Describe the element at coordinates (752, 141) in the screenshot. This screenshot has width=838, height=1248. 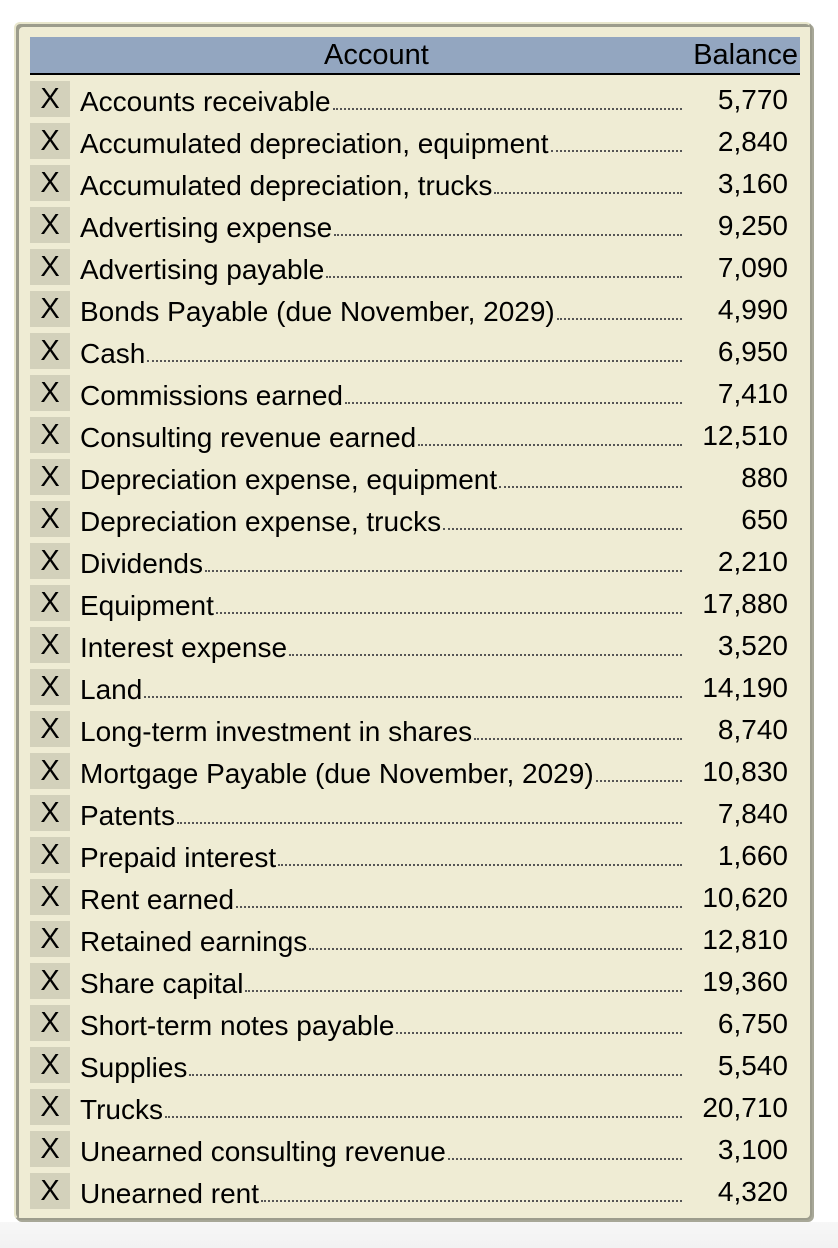
I see `account-balance: 2,840` at that location.